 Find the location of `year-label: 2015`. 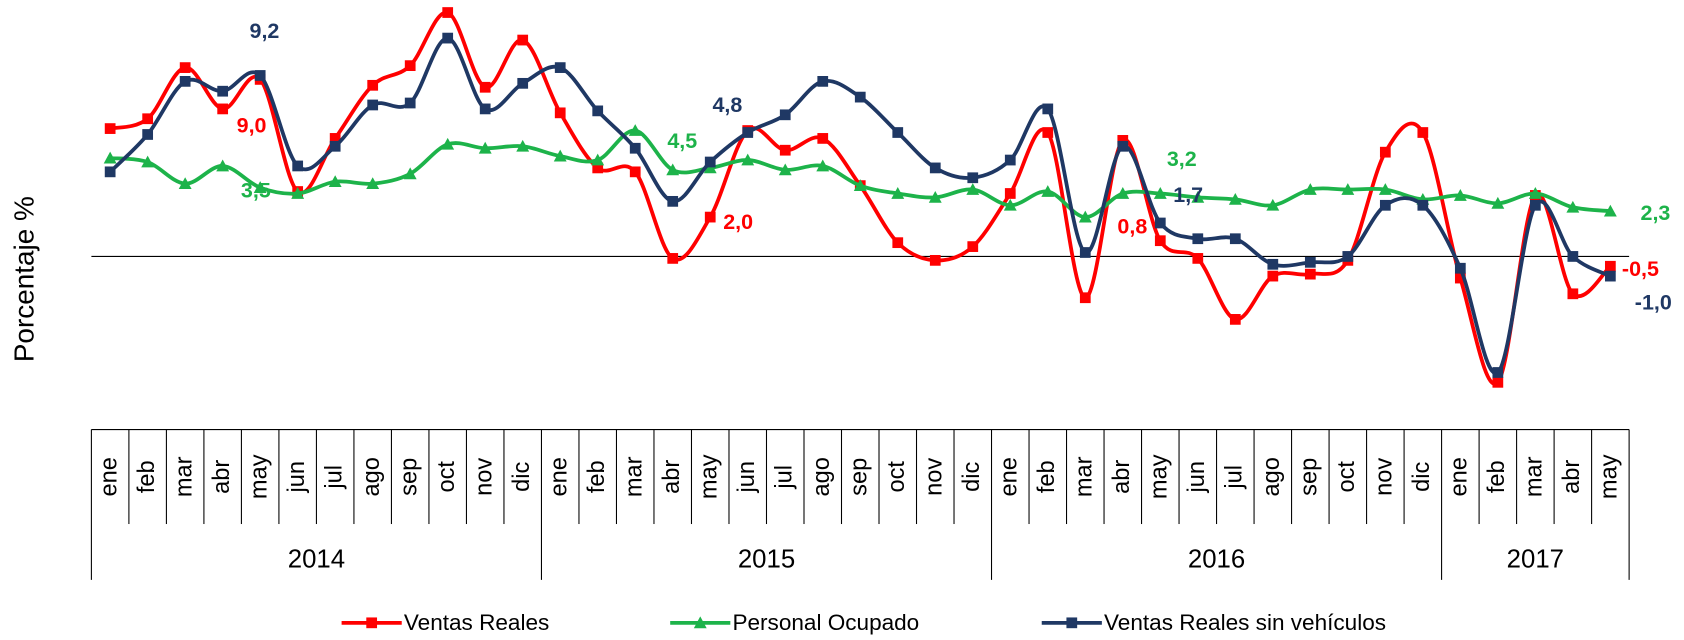

year-label: 2015 is located at coordinates (766, 559).